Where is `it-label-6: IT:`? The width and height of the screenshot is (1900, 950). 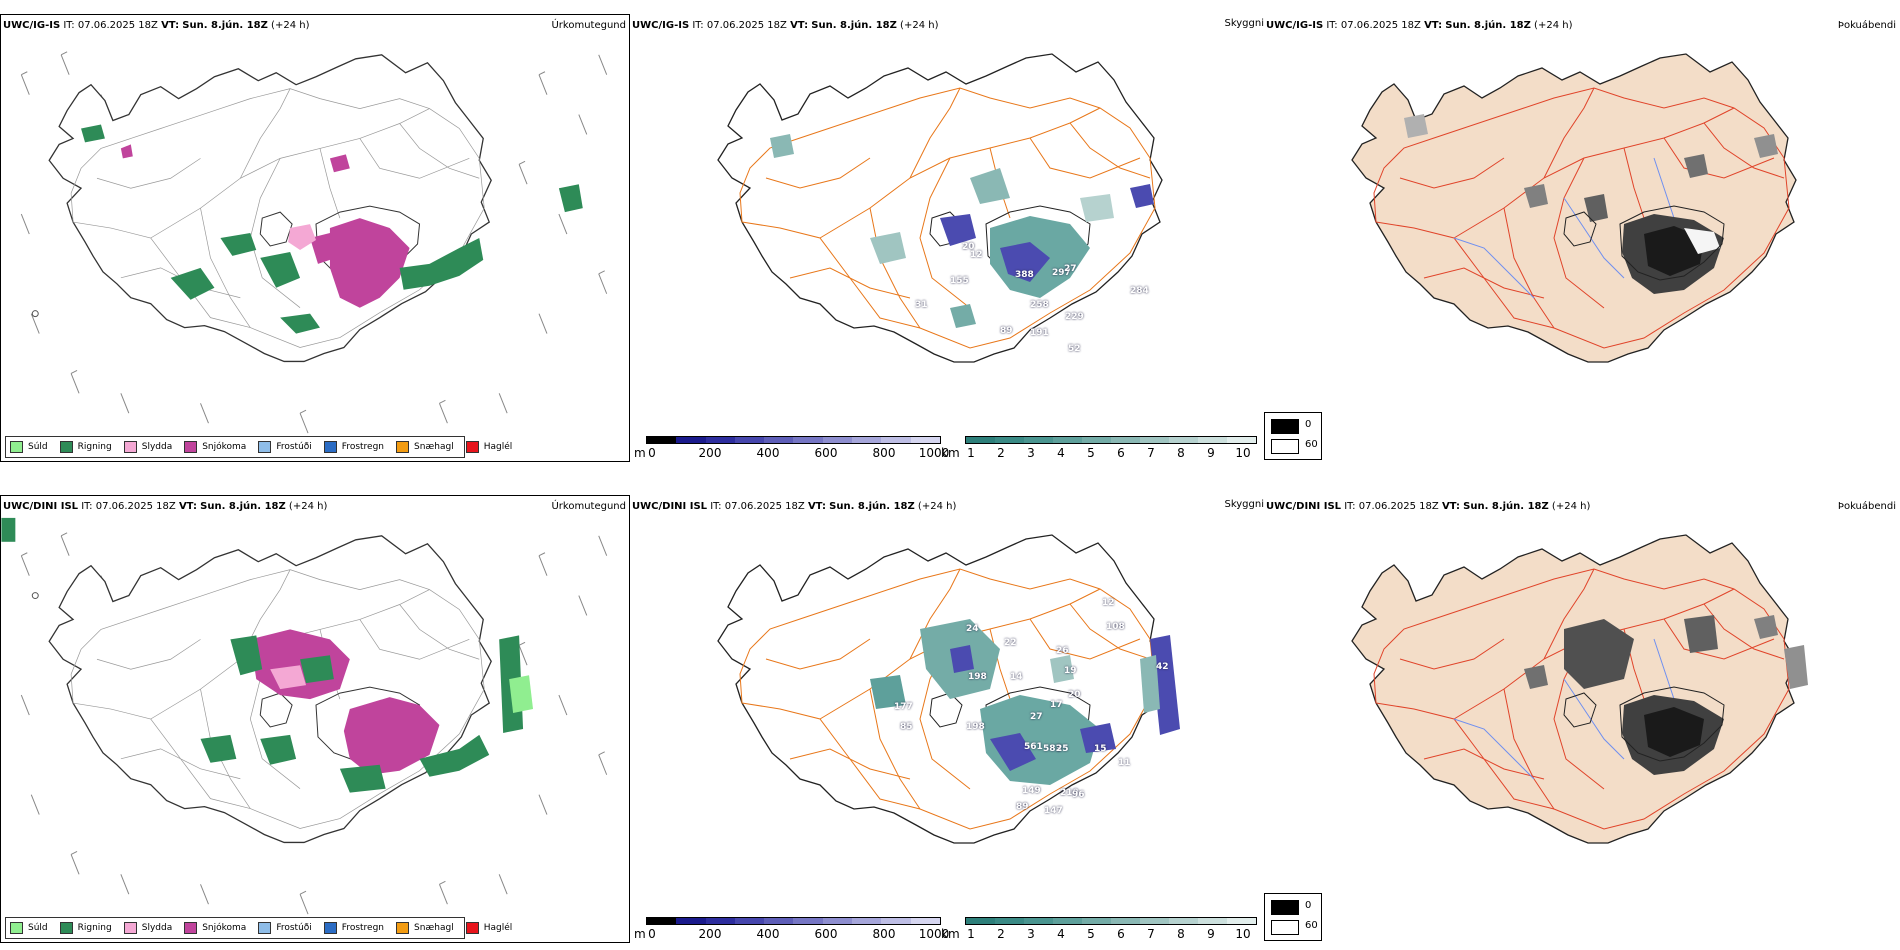 it-label-6: IT: is located at coordinates (1350, 506).